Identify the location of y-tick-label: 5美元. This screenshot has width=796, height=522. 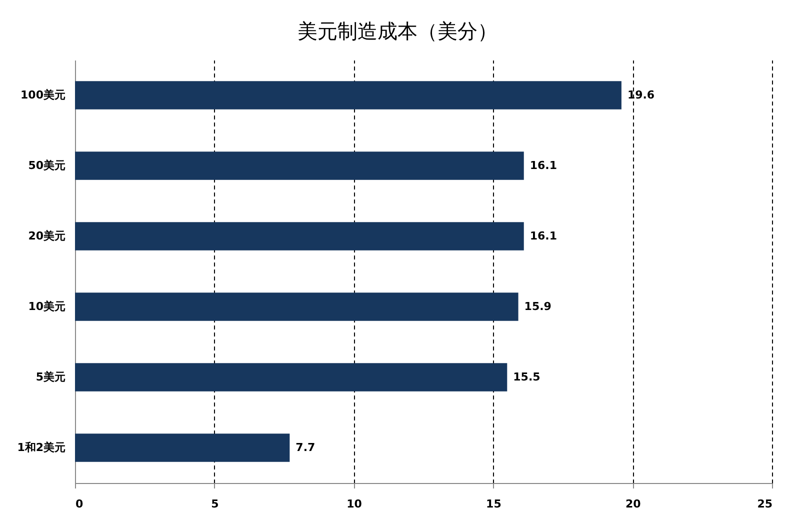
(51, 377).